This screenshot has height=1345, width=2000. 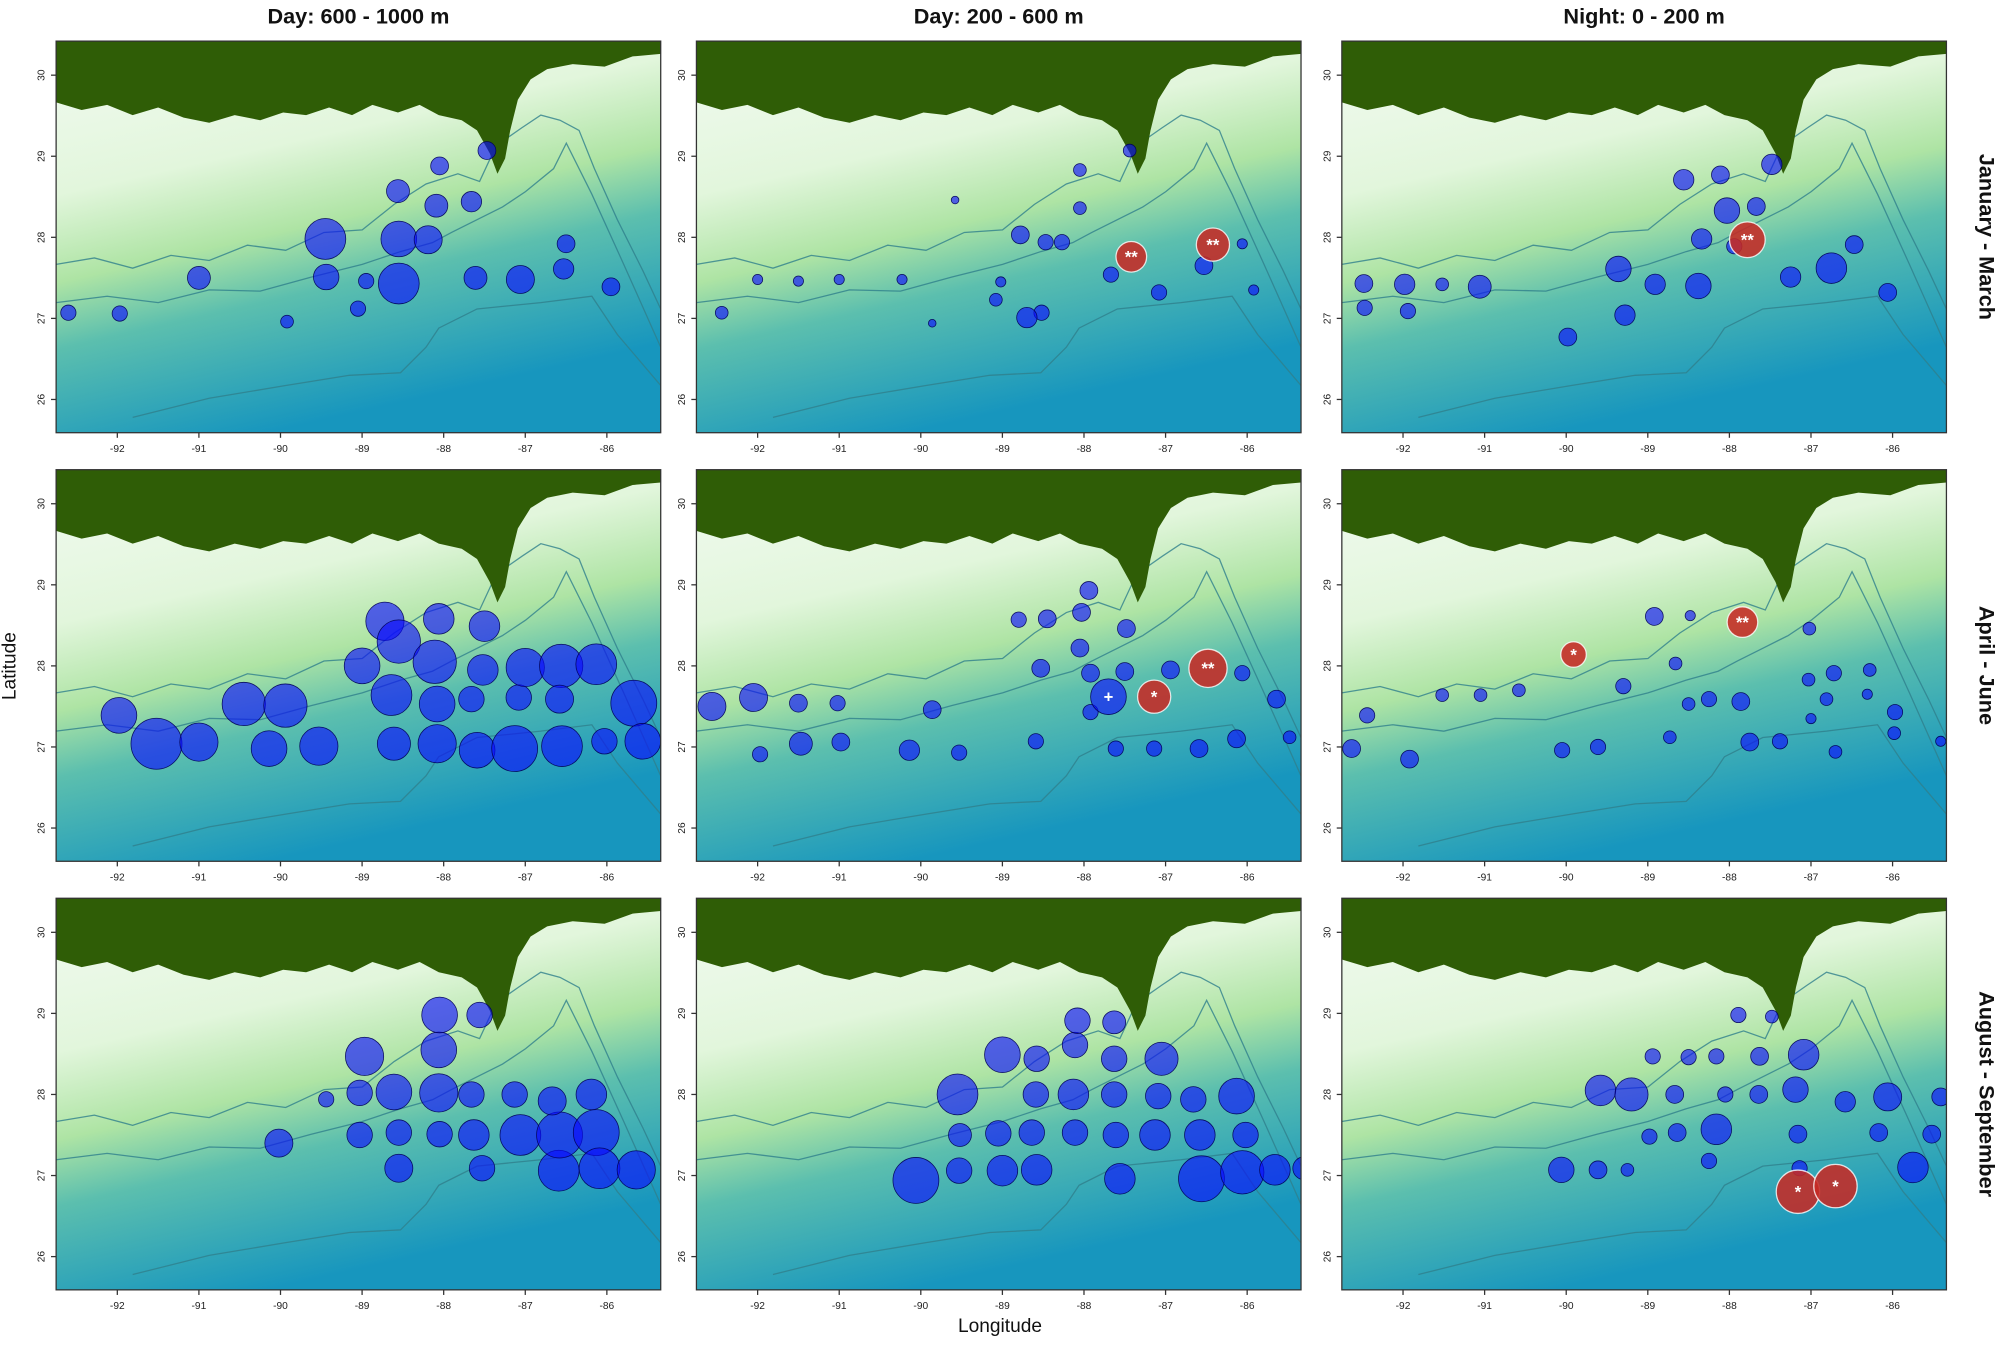 What do you see at coordinates (1484, 877) in the screenshot?
I see `x-tick-label: -91` at bounding box center [1484, 877].